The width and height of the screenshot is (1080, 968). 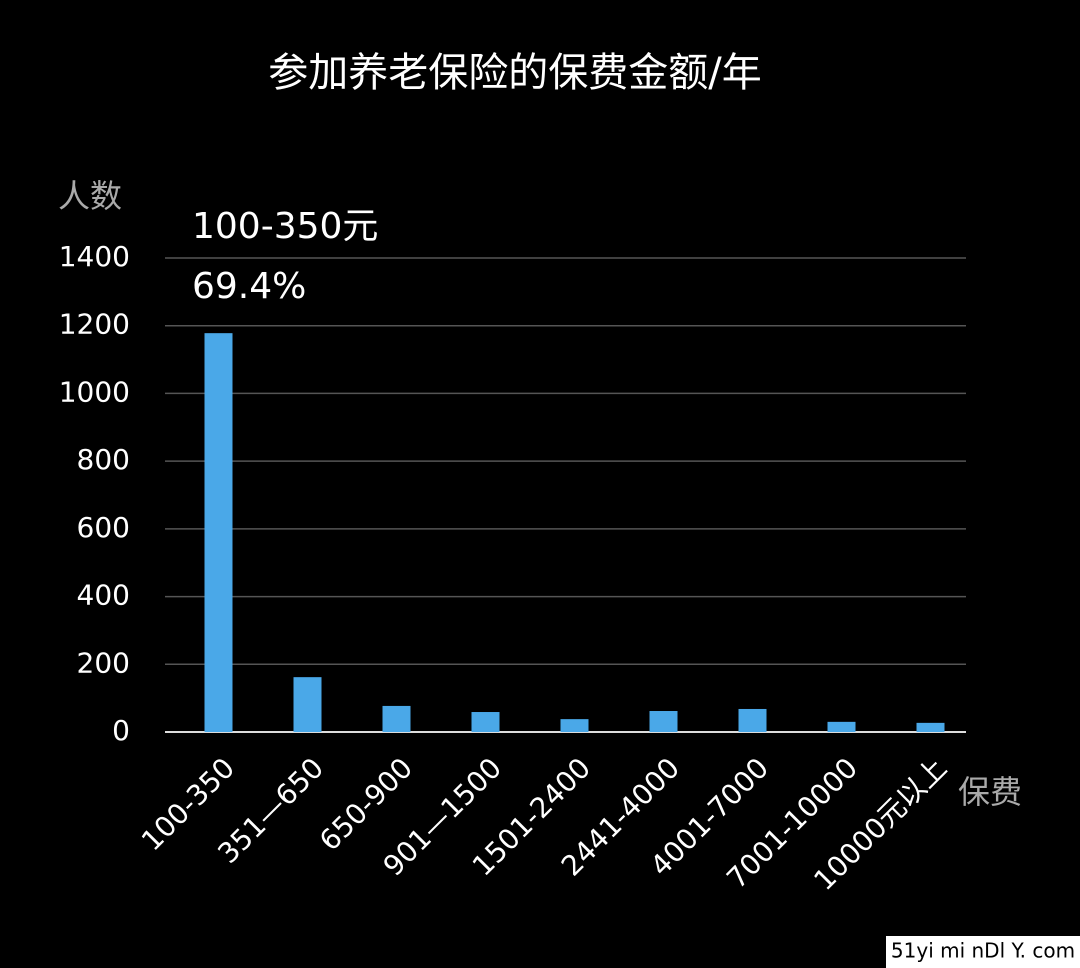 What do you see at coordinates (990, 792) in the screenshot?
I see `x-axis-label: 保费` at bounding box center [990, 792].